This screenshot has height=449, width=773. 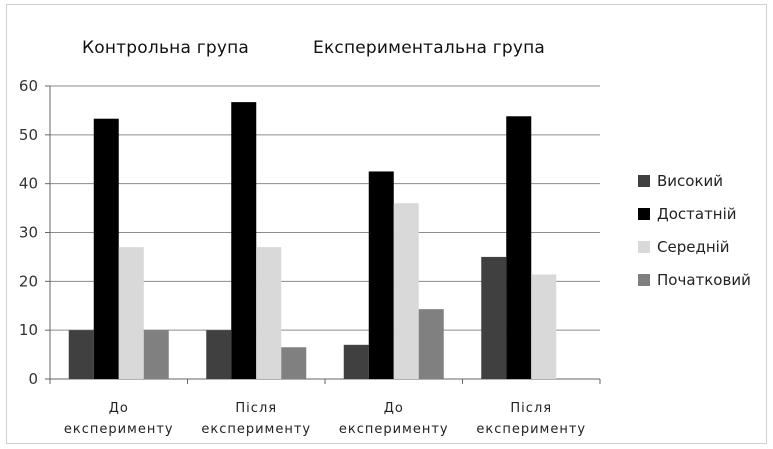 I want to click on bar-Високий-4, so click(x=494, y=317).